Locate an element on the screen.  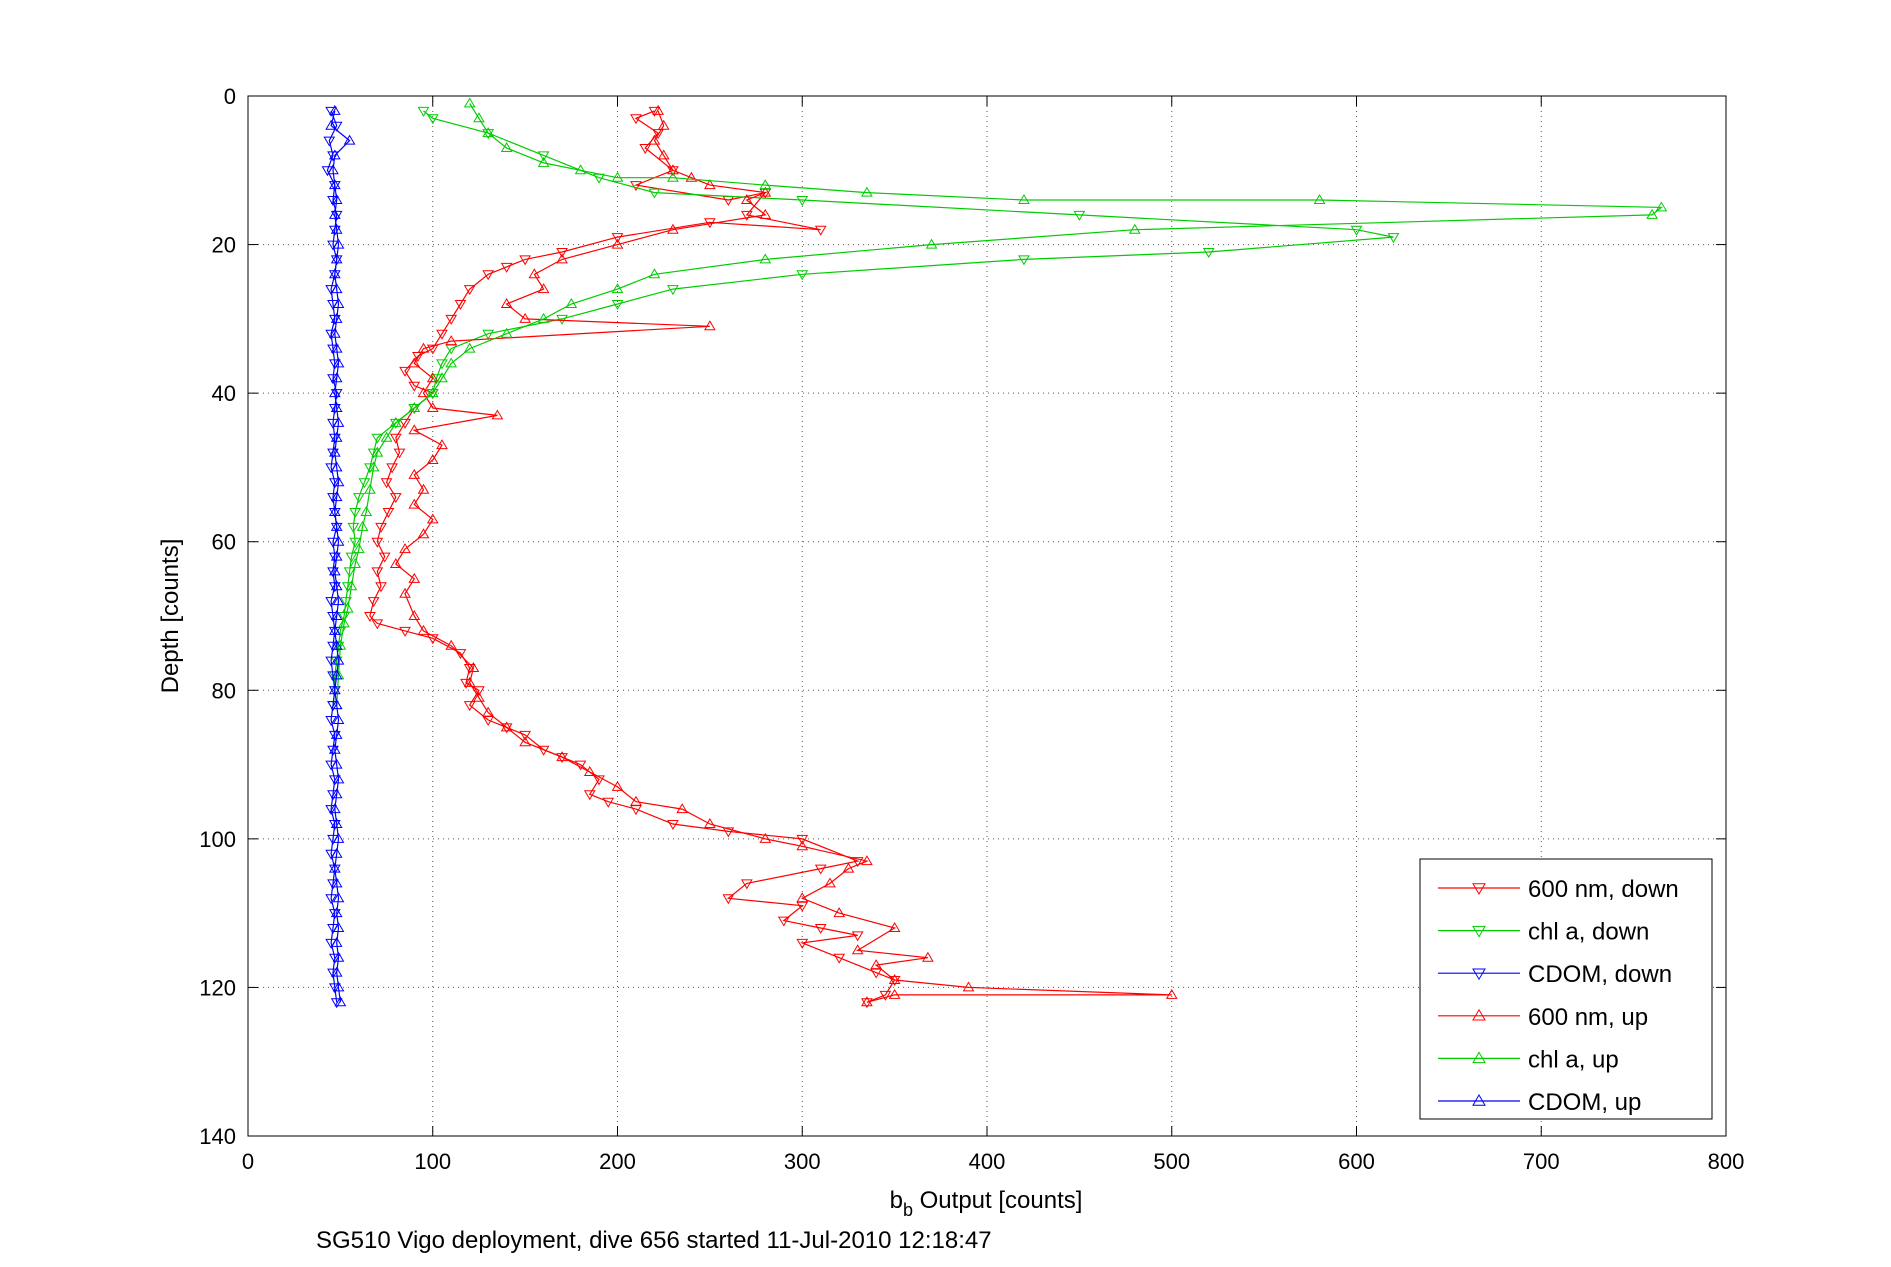
x-tick-label: 200 is located at coordinates (617, 1161).